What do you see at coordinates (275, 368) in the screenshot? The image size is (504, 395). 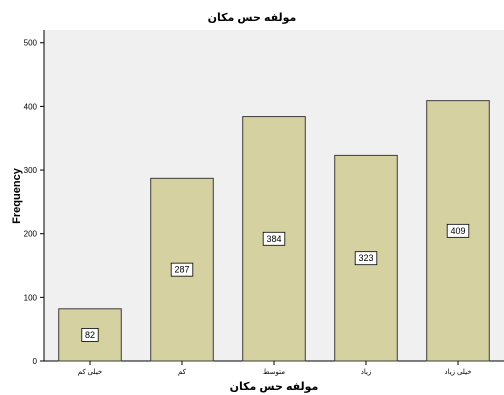 I see `x-axis-categories: خیلی کم کم متوسط زیاد خیلی زیاد` at bounding box center [275, 368].